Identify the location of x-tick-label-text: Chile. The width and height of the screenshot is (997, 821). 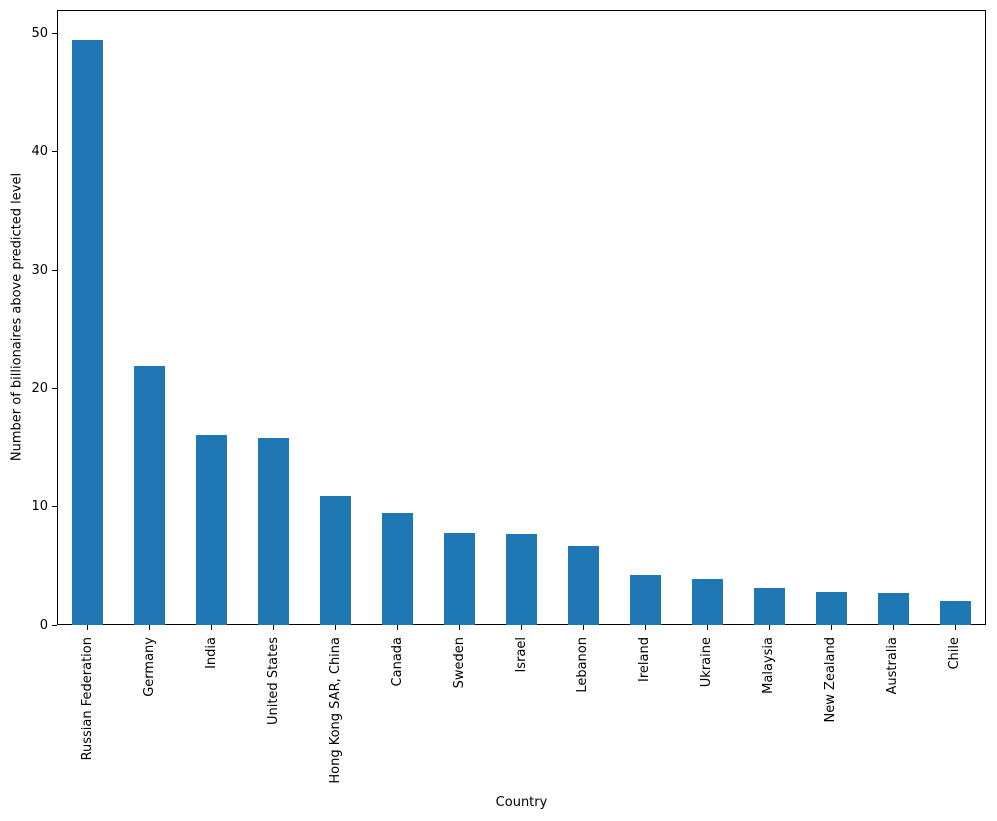
(955, 653).